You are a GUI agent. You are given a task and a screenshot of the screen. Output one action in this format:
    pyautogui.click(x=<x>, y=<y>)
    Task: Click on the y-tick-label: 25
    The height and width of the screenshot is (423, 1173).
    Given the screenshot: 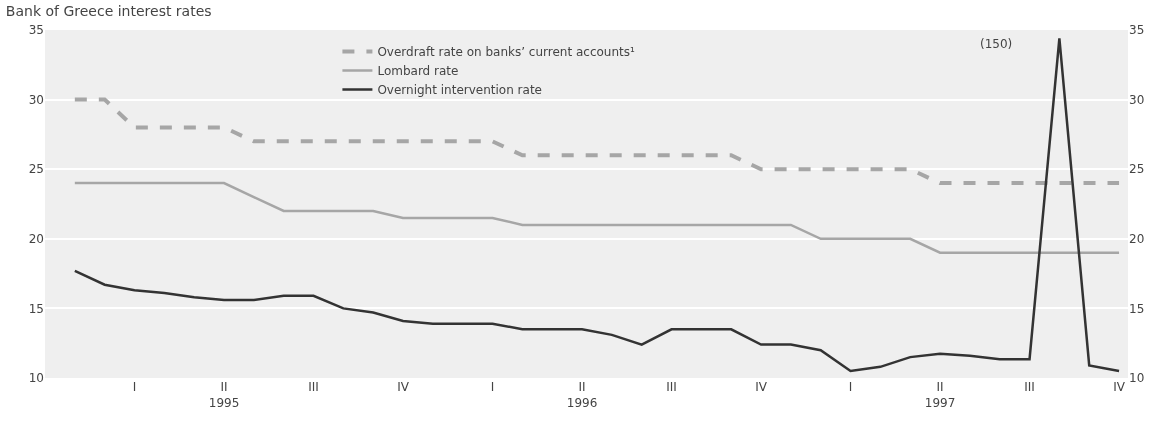 What is the action you would take?
    pyautogui.click(x=36, y=169)
    